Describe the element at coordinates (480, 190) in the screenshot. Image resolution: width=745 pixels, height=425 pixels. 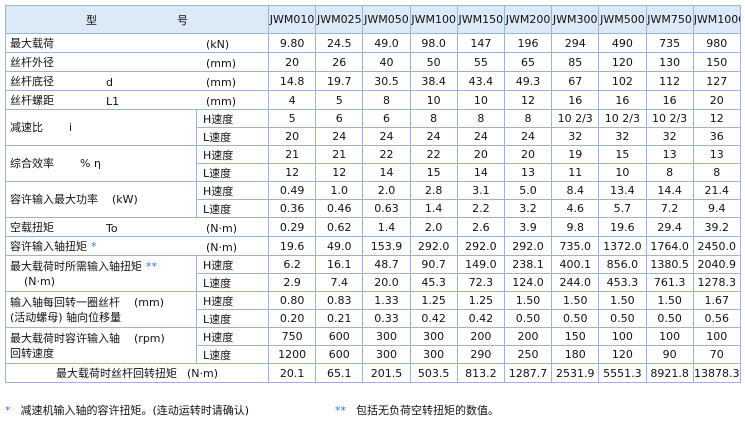
I see `value-cell: 3.1` at that location.